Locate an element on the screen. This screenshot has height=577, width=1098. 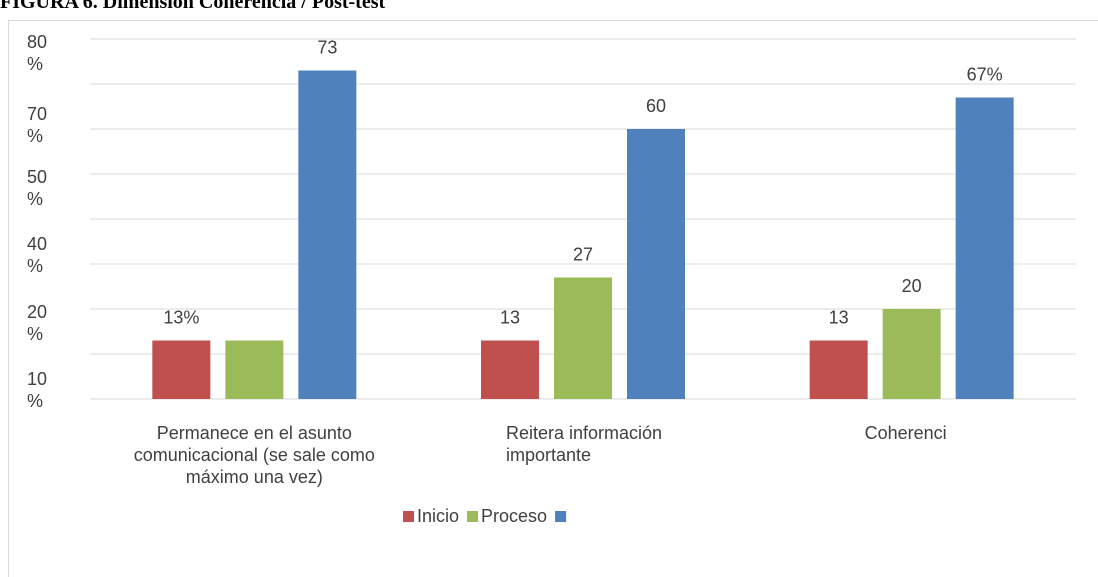
data-label: 20 is located at coordinates (912, 286).